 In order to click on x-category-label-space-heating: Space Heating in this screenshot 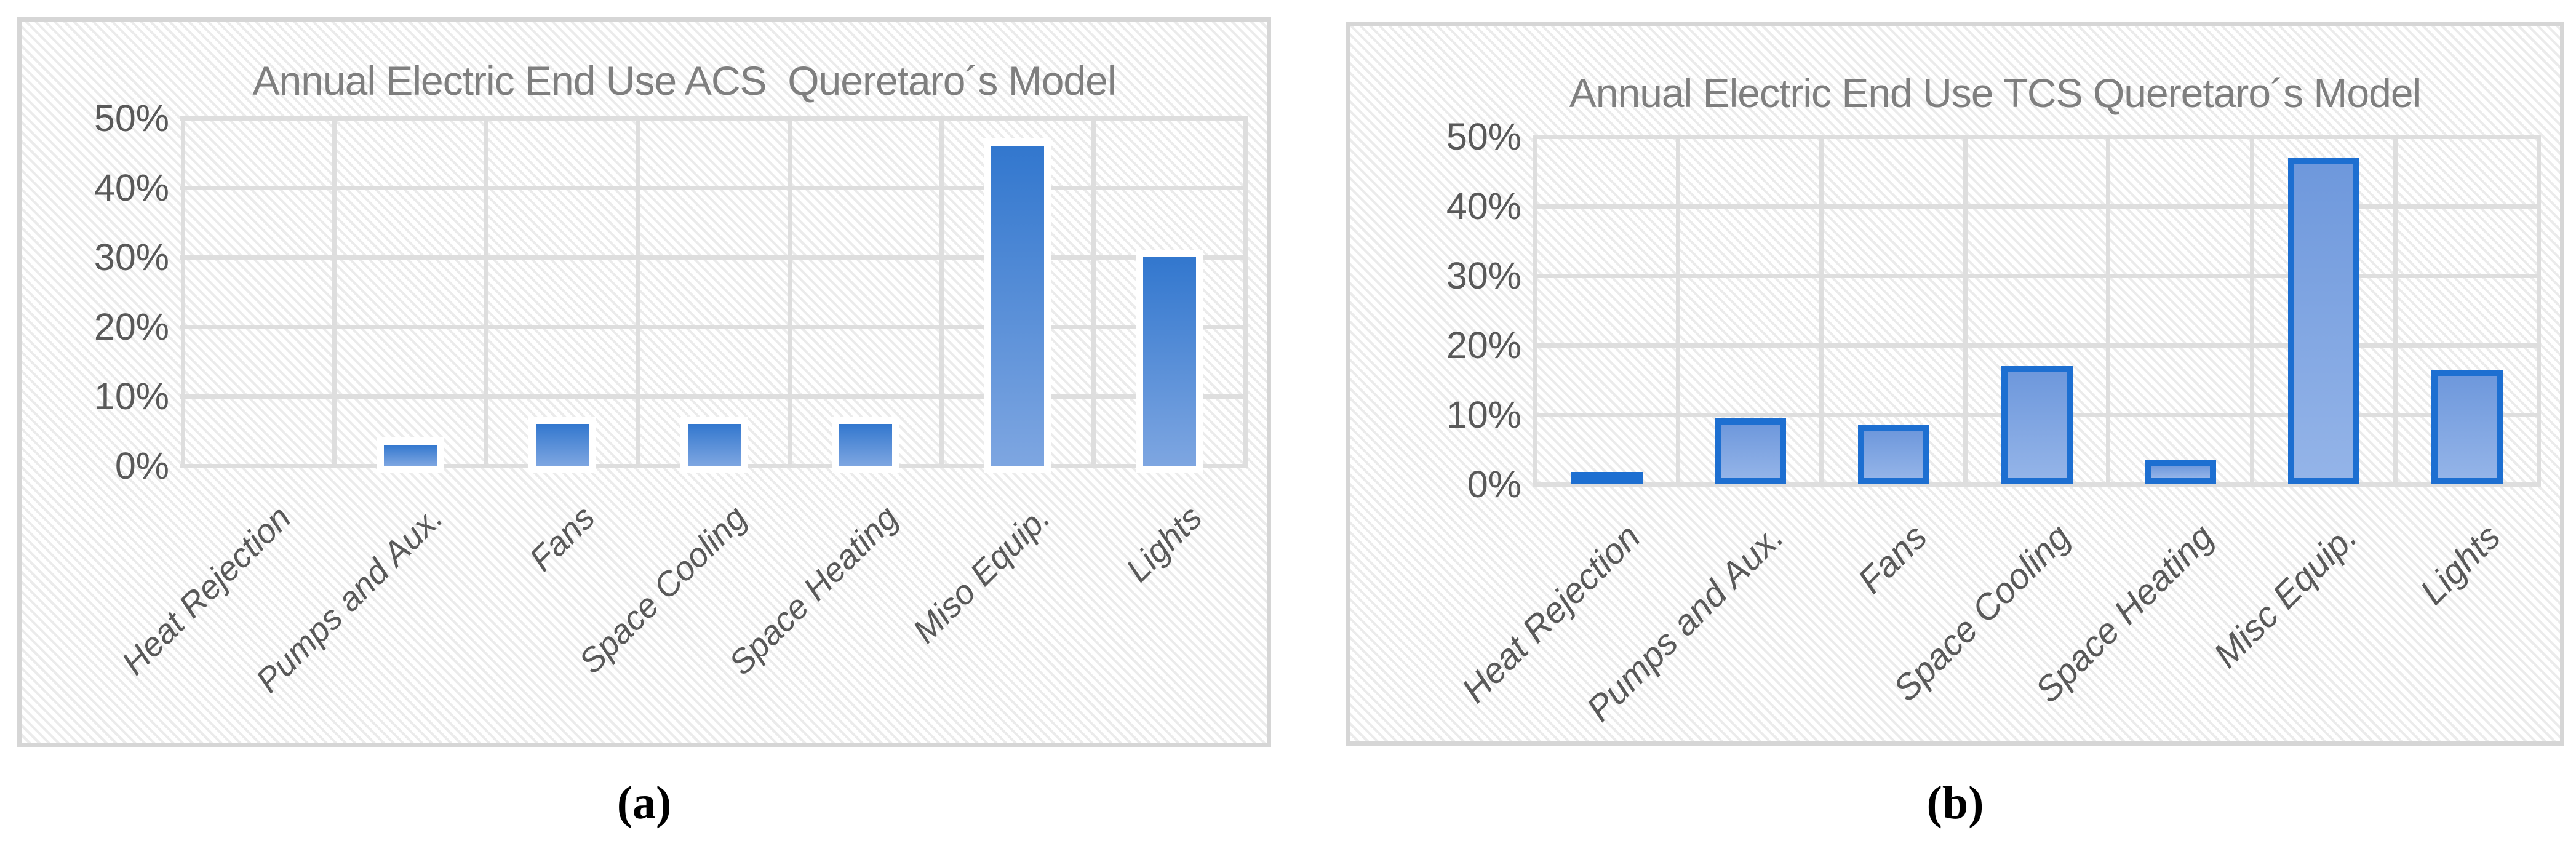, I will do `click(813, 590)`.